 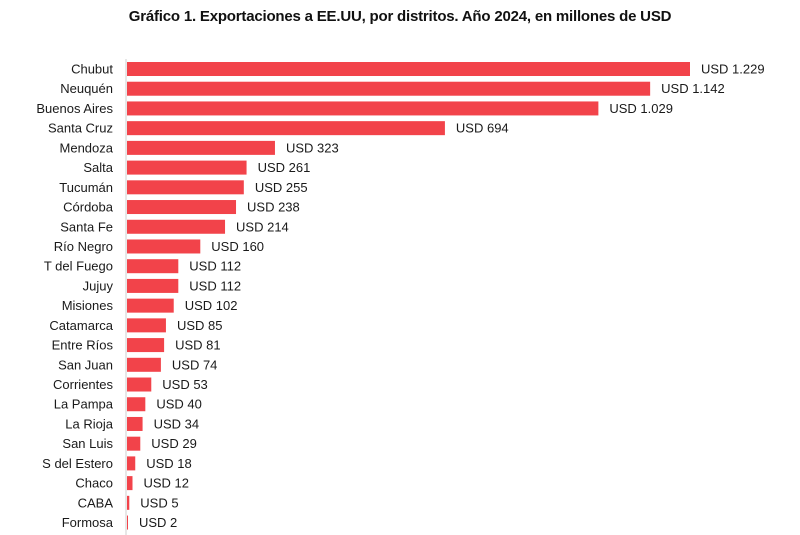 What do you see at coordinates (83, 246) in the screenshot?
I see `category-label: Río Negro` at bounding box center [83, 246].